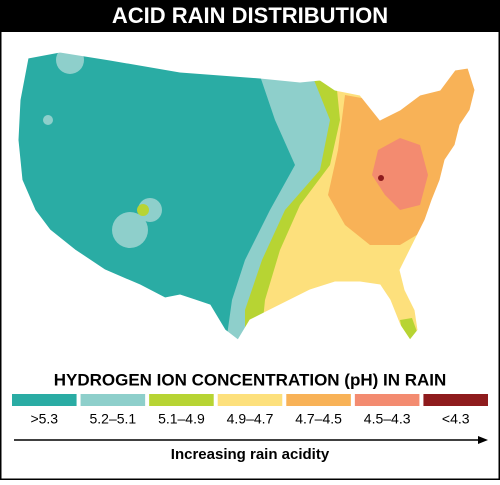  Describe the element at coordinates (250, 379) in the screenshot. I see `legend-title: HYDROGEN ION CONCENTRATION (pH) IN RAIN` at that location.